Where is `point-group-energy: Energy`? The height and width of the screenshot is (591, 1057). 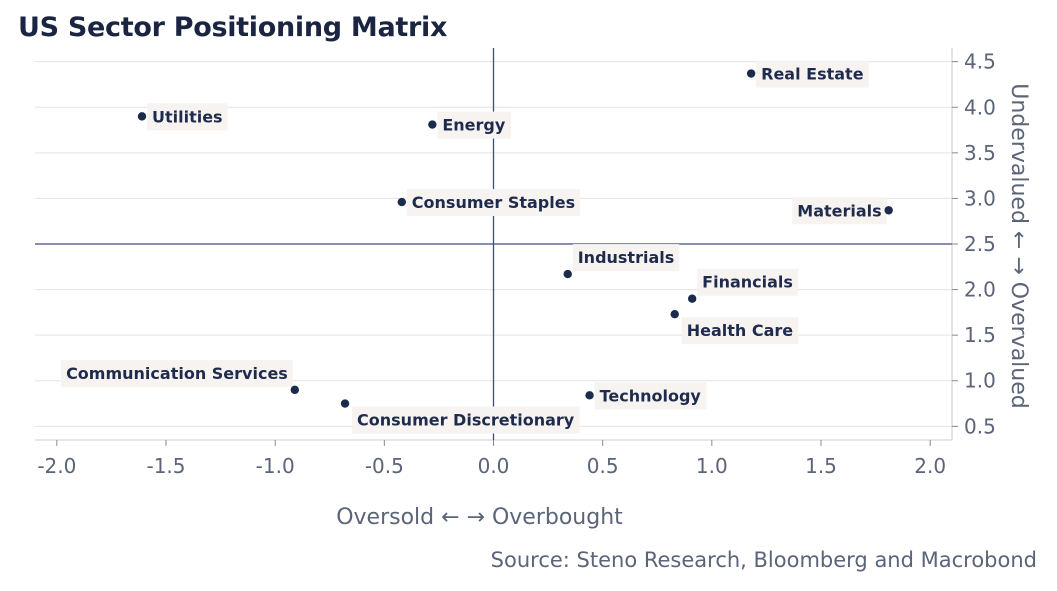 point-group-energy: Energy is located at coordinates (469, 125).